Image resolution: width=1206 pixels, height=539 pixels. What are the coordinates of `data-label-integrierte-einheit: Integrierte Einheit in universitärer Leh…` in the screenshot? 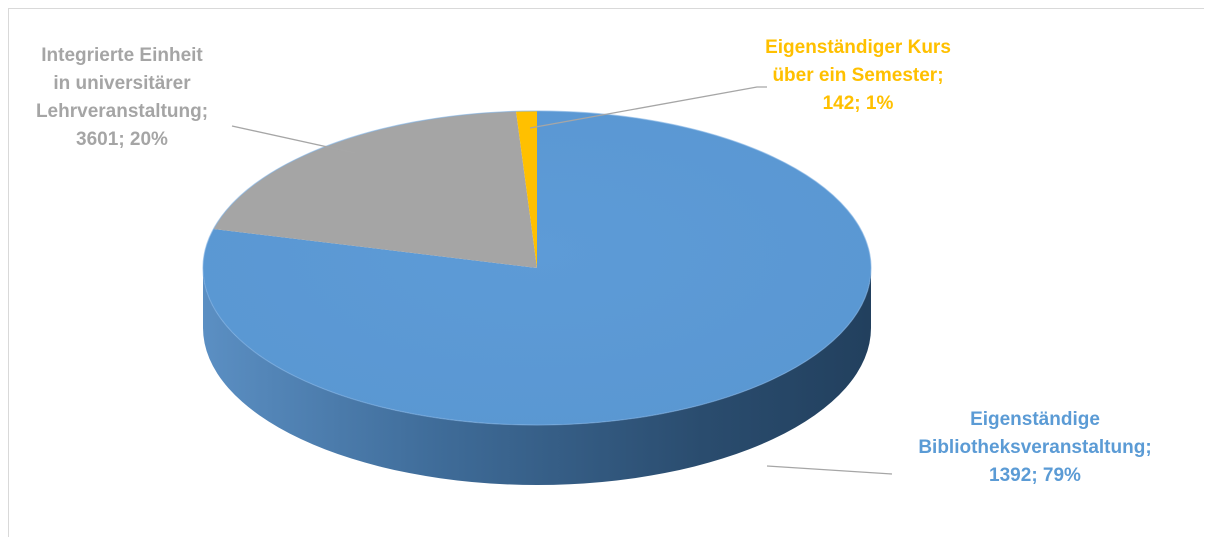 It's located at (122, 97).